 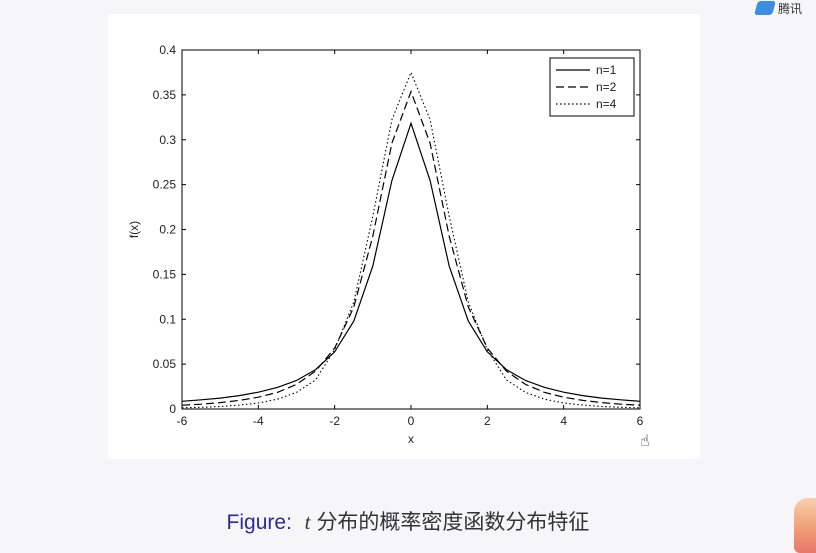 What do you see at coordinates (167, 230) in the screenshot?
I see `y-tick-label: 0.2` at bounding box center [167, 230].